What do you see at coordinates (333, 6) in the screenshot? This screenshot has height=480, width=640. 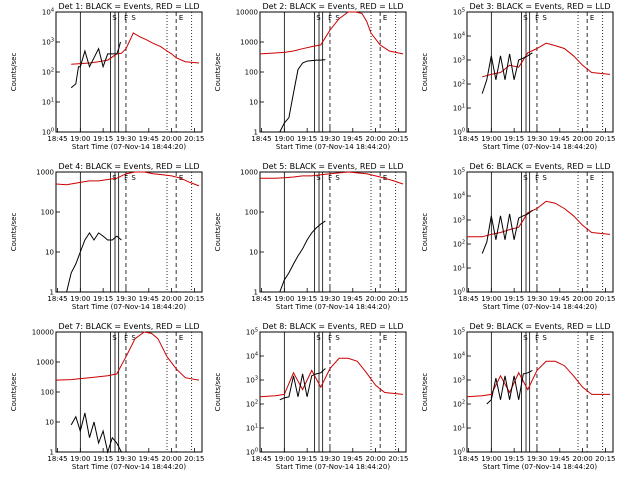 I see `panel-title: Det 2: BLACK = Events, RED = LLD` at bounding box center [333, 6].